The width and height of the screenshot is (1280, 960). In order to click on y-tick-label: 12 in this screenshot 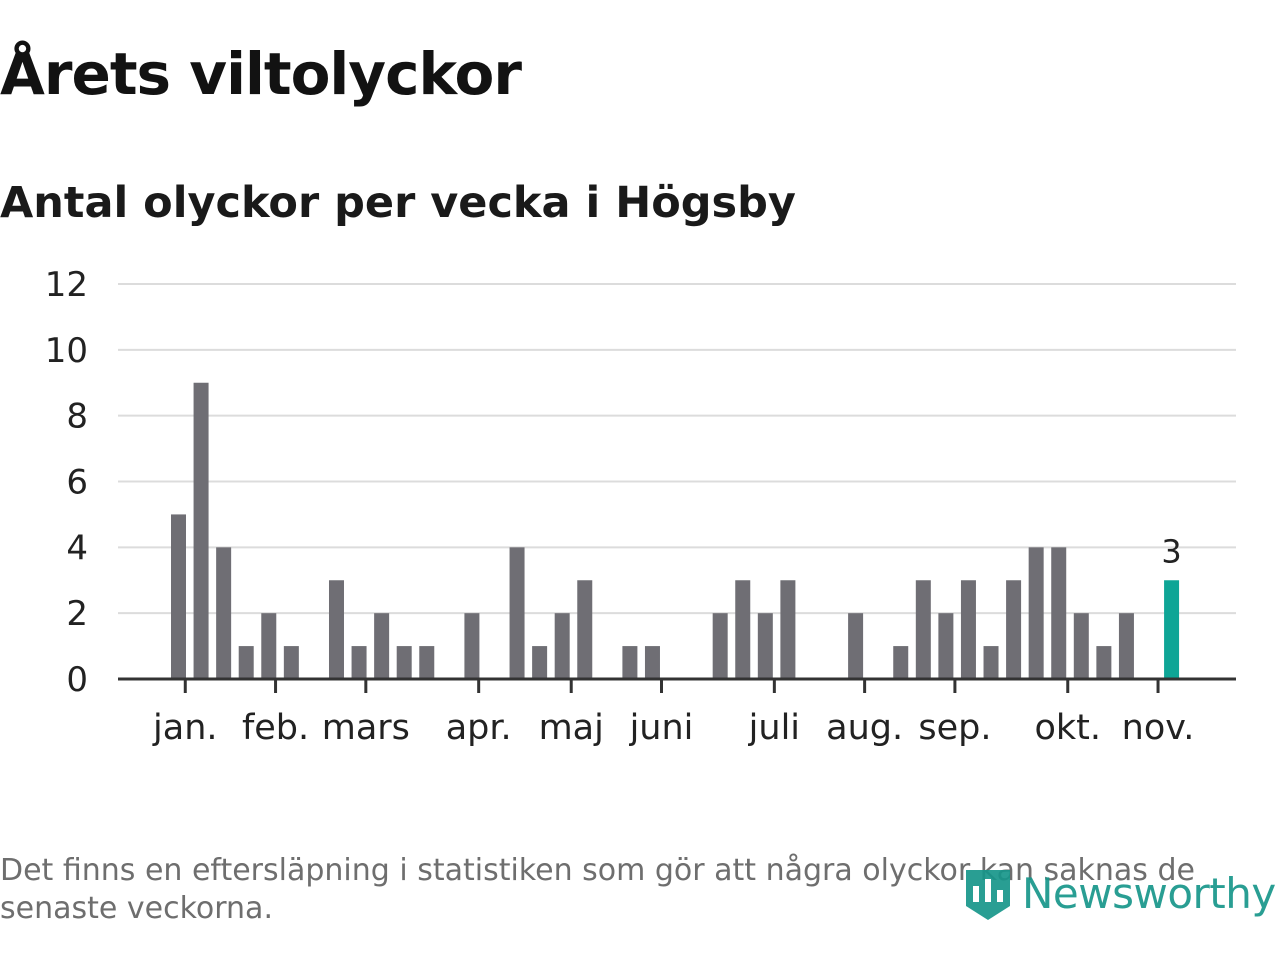, I will do `click(66, 285)`.